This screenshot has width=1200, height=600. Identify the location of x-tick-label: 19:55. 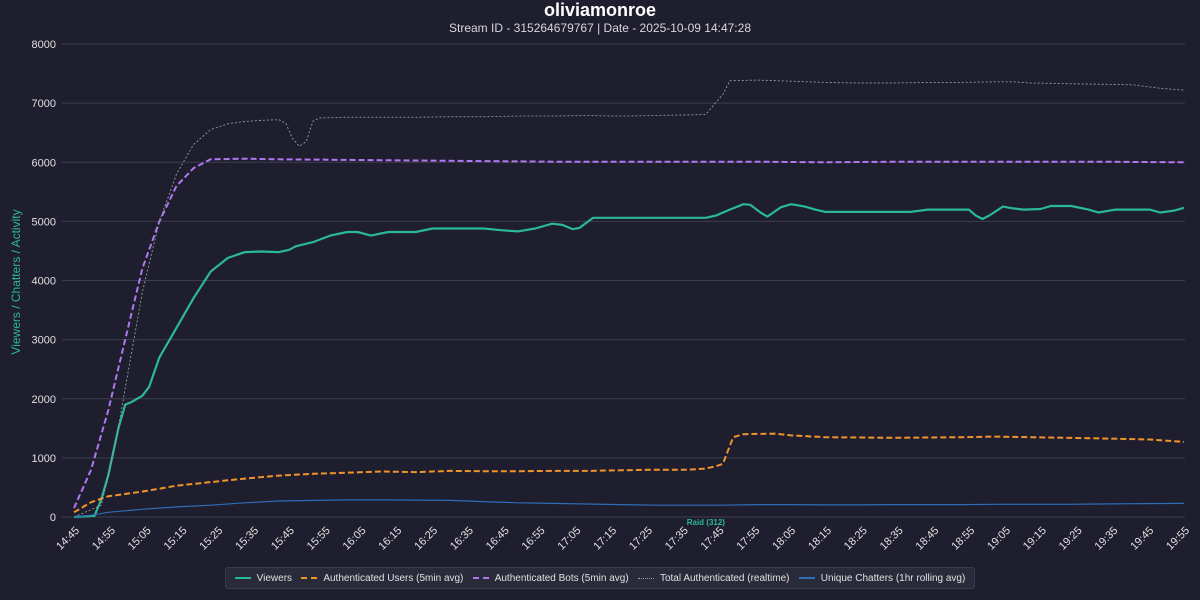
(1178, 539).